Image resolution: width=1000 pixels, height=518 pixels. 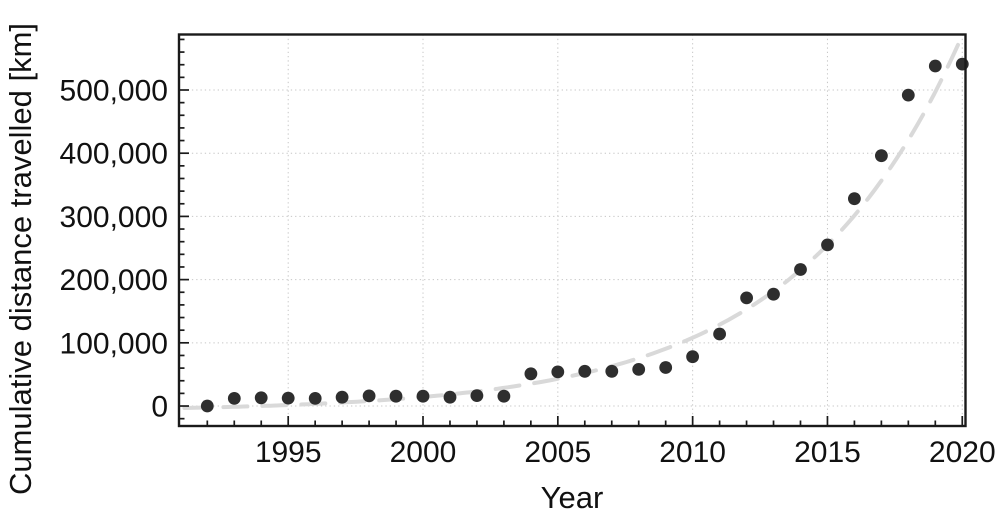 I want to click on data-point-2005, so click(x=558, y=372).